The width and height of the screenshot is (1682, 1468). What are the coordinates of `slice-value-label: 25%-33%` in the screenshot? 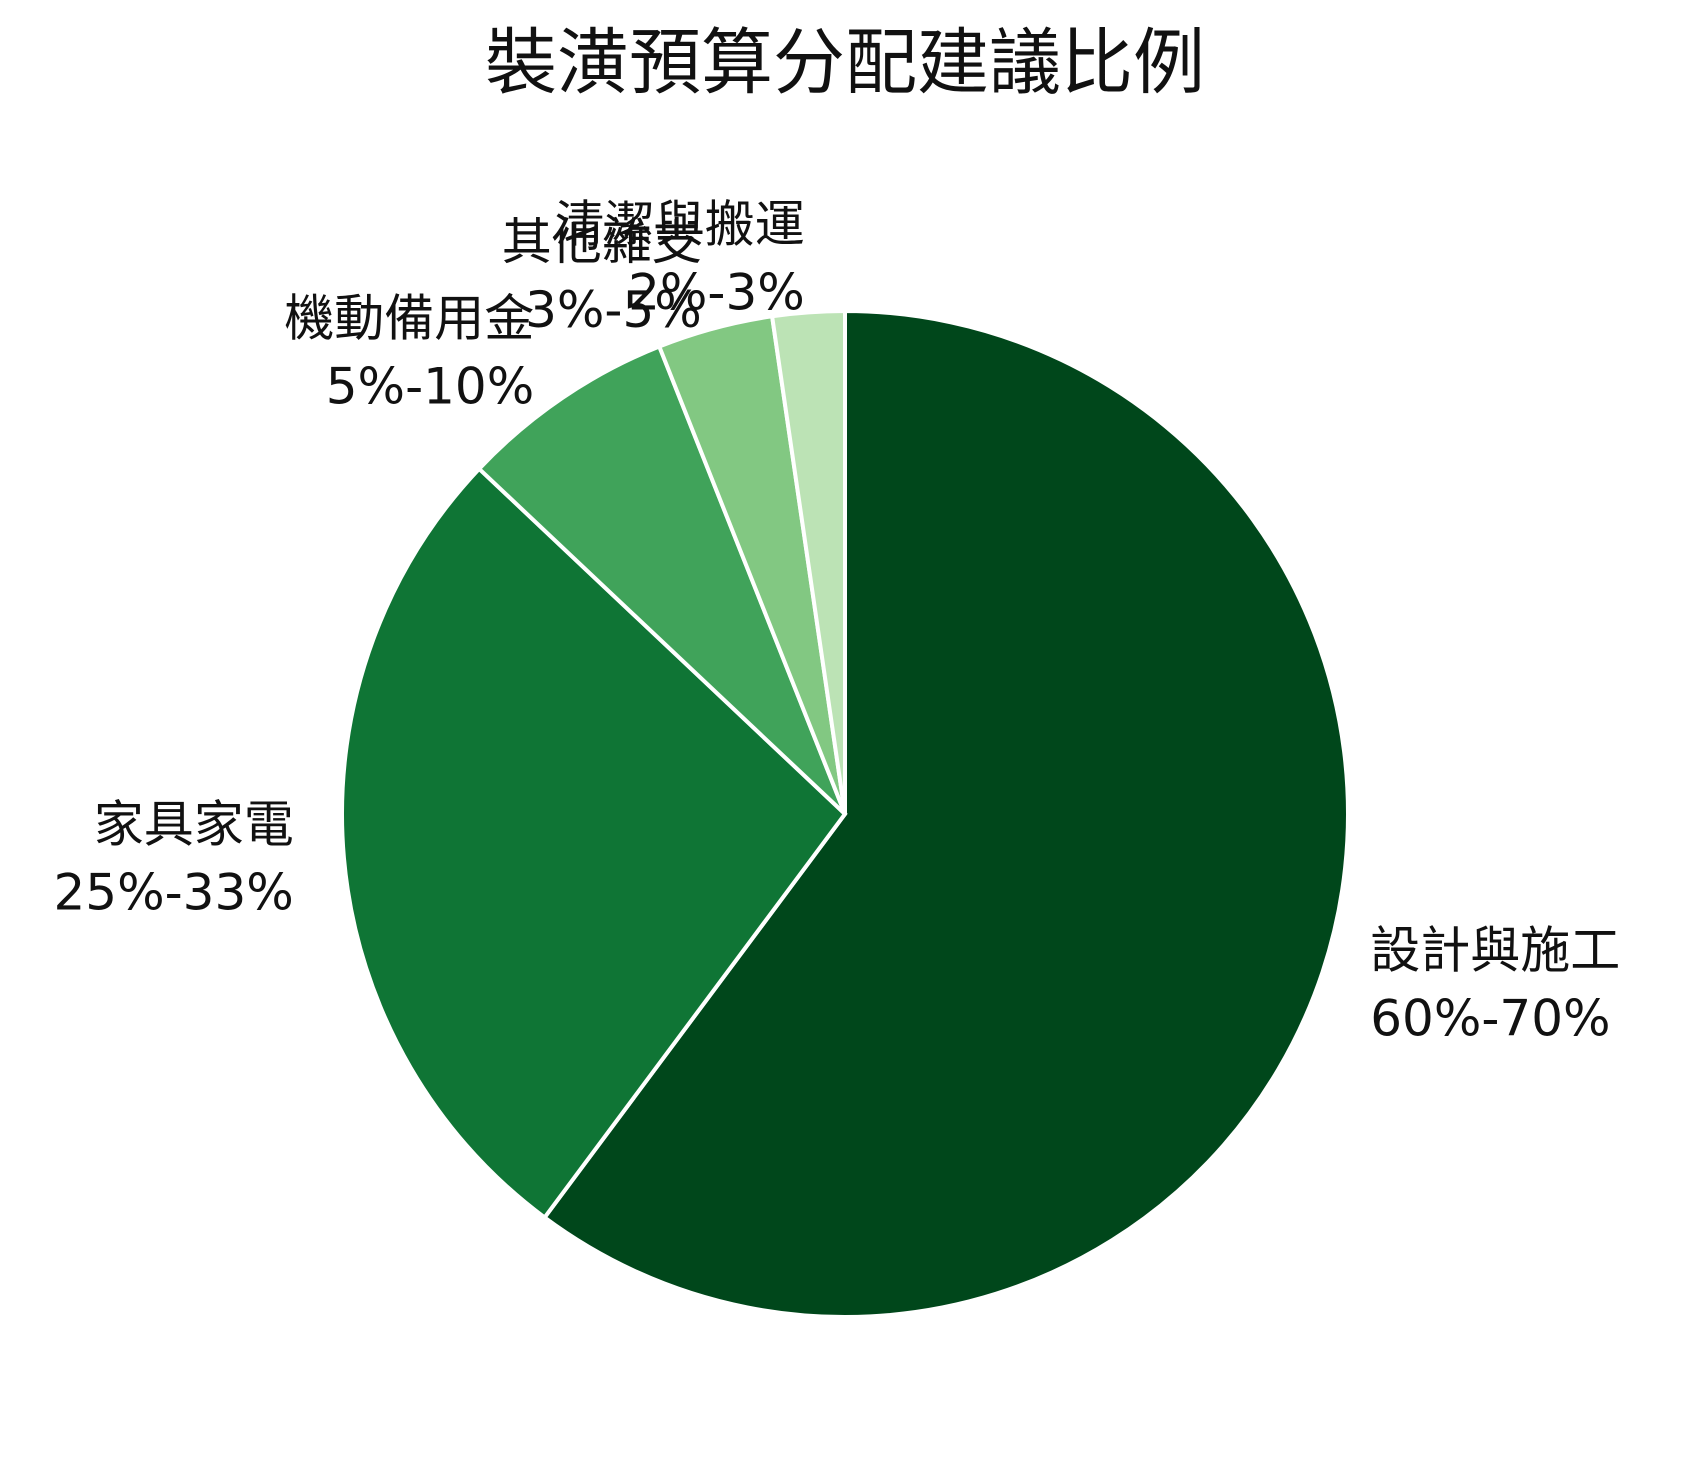 It's located at (173, 893).